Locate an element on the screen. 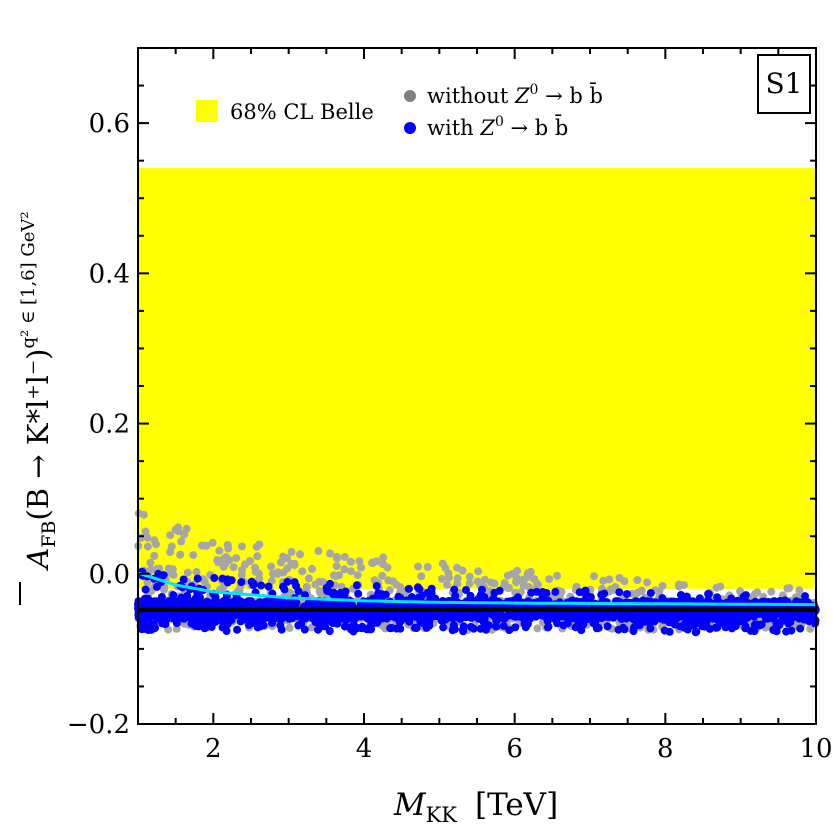 The width and height of the screenshot is (833, 826). y-axis-label: AFB(B → K*l⁺l⁻)q² ∈ [1,6] GeV² is located at coordinates (39, 408).